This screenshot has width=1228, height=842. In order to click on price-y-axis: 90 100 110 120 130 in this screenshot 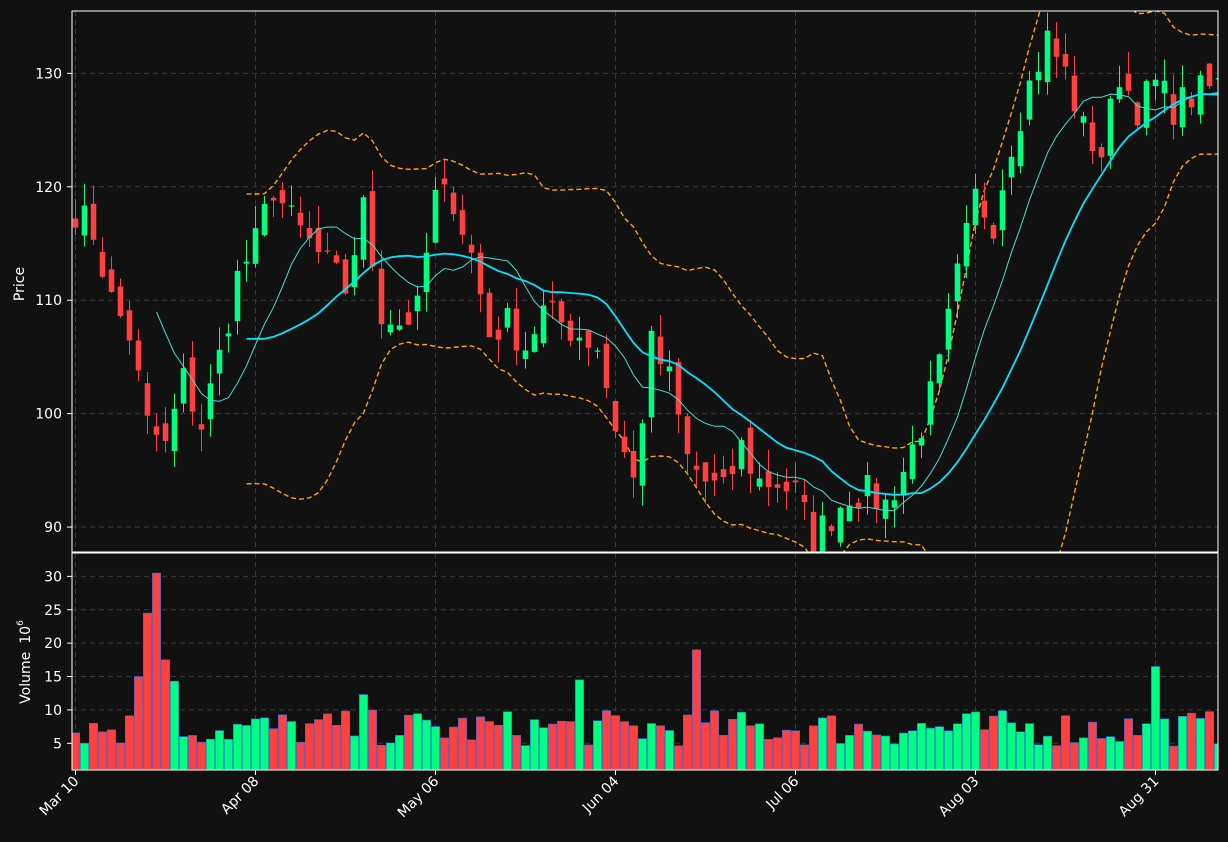, I will do `click(53, 301)`.